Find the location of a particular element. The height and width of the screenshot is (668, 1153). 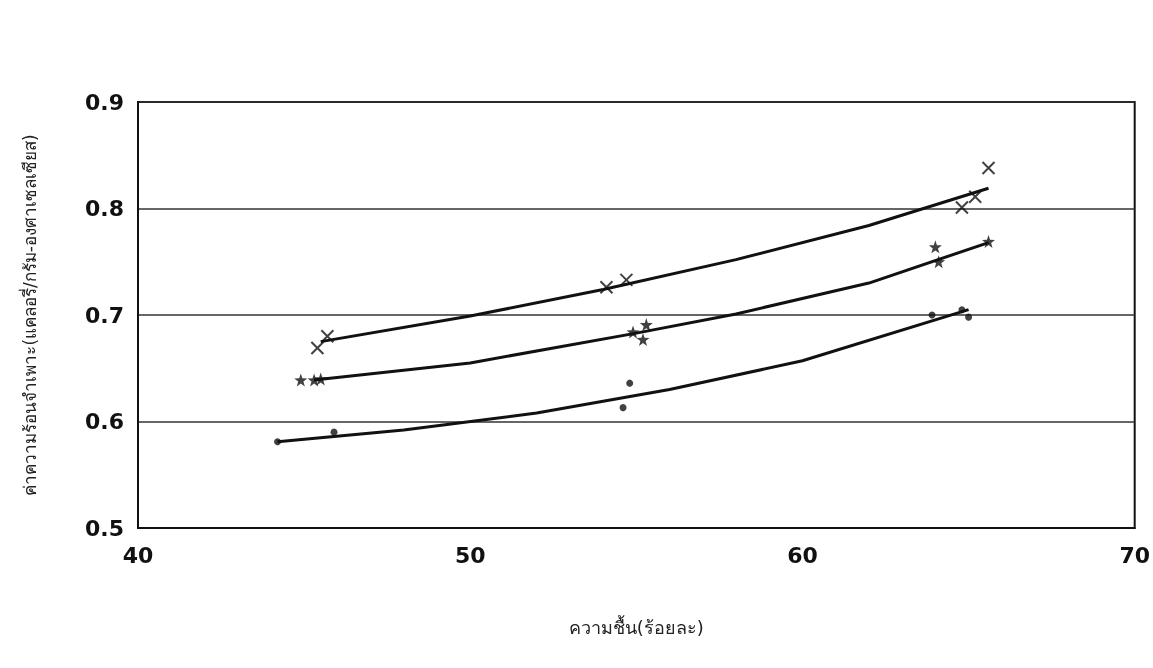

y-tick-label: 0.7 is located at coordinates (104, 315).